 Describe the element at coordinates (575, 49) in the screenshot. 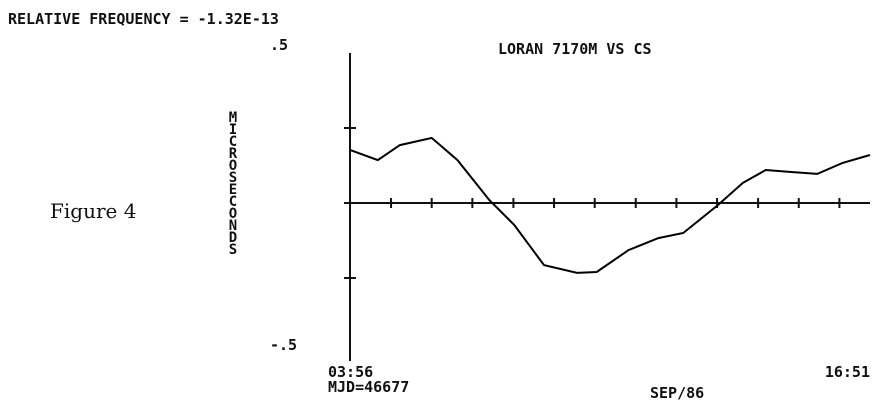

I see `chart-title: LORAN 7170M VS CS` at that location.